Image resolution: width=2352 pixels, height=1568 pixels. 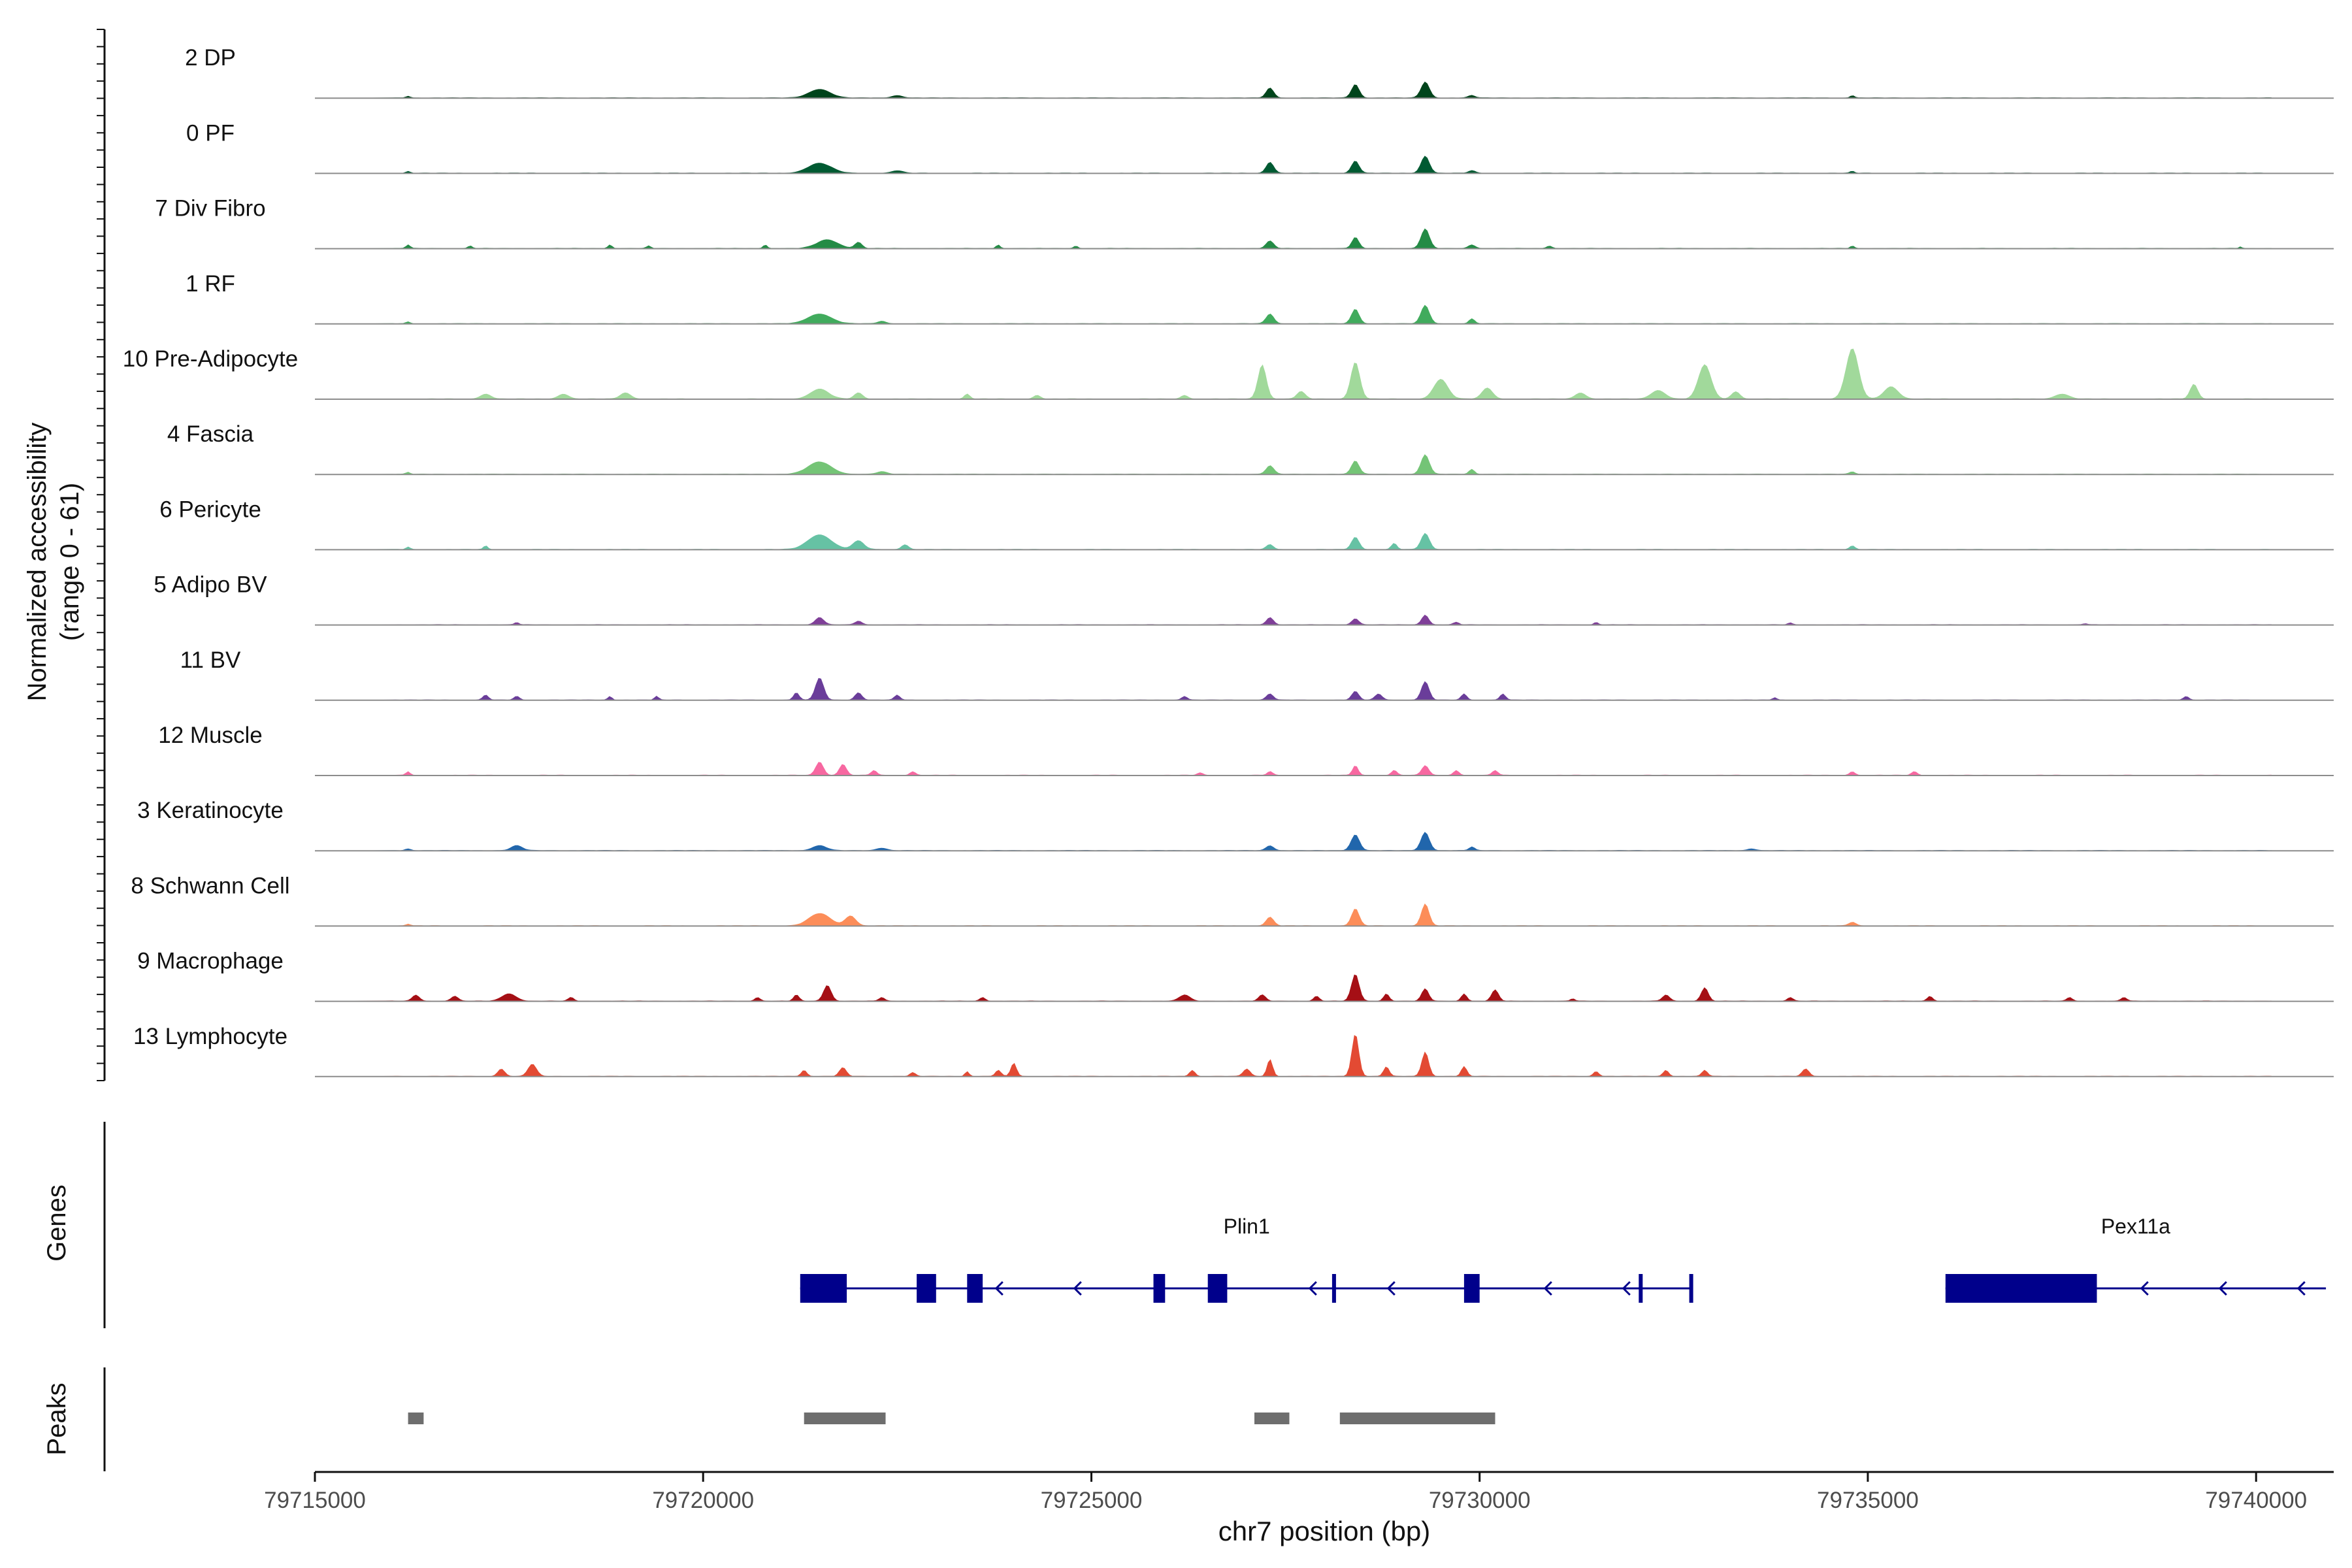 I want to click on track-label: 7 Div Fibro, so click(x=210, y=208).